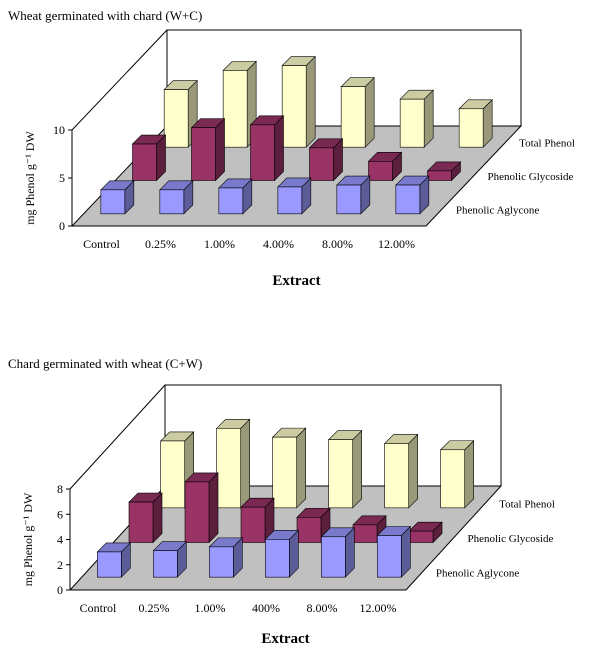 This screenshot has height=654, width=603. What do you see at coordinates (278, 244) in the screenshot?
I see `x-tick-label: 4.00%` at bounding box center [278, 244].